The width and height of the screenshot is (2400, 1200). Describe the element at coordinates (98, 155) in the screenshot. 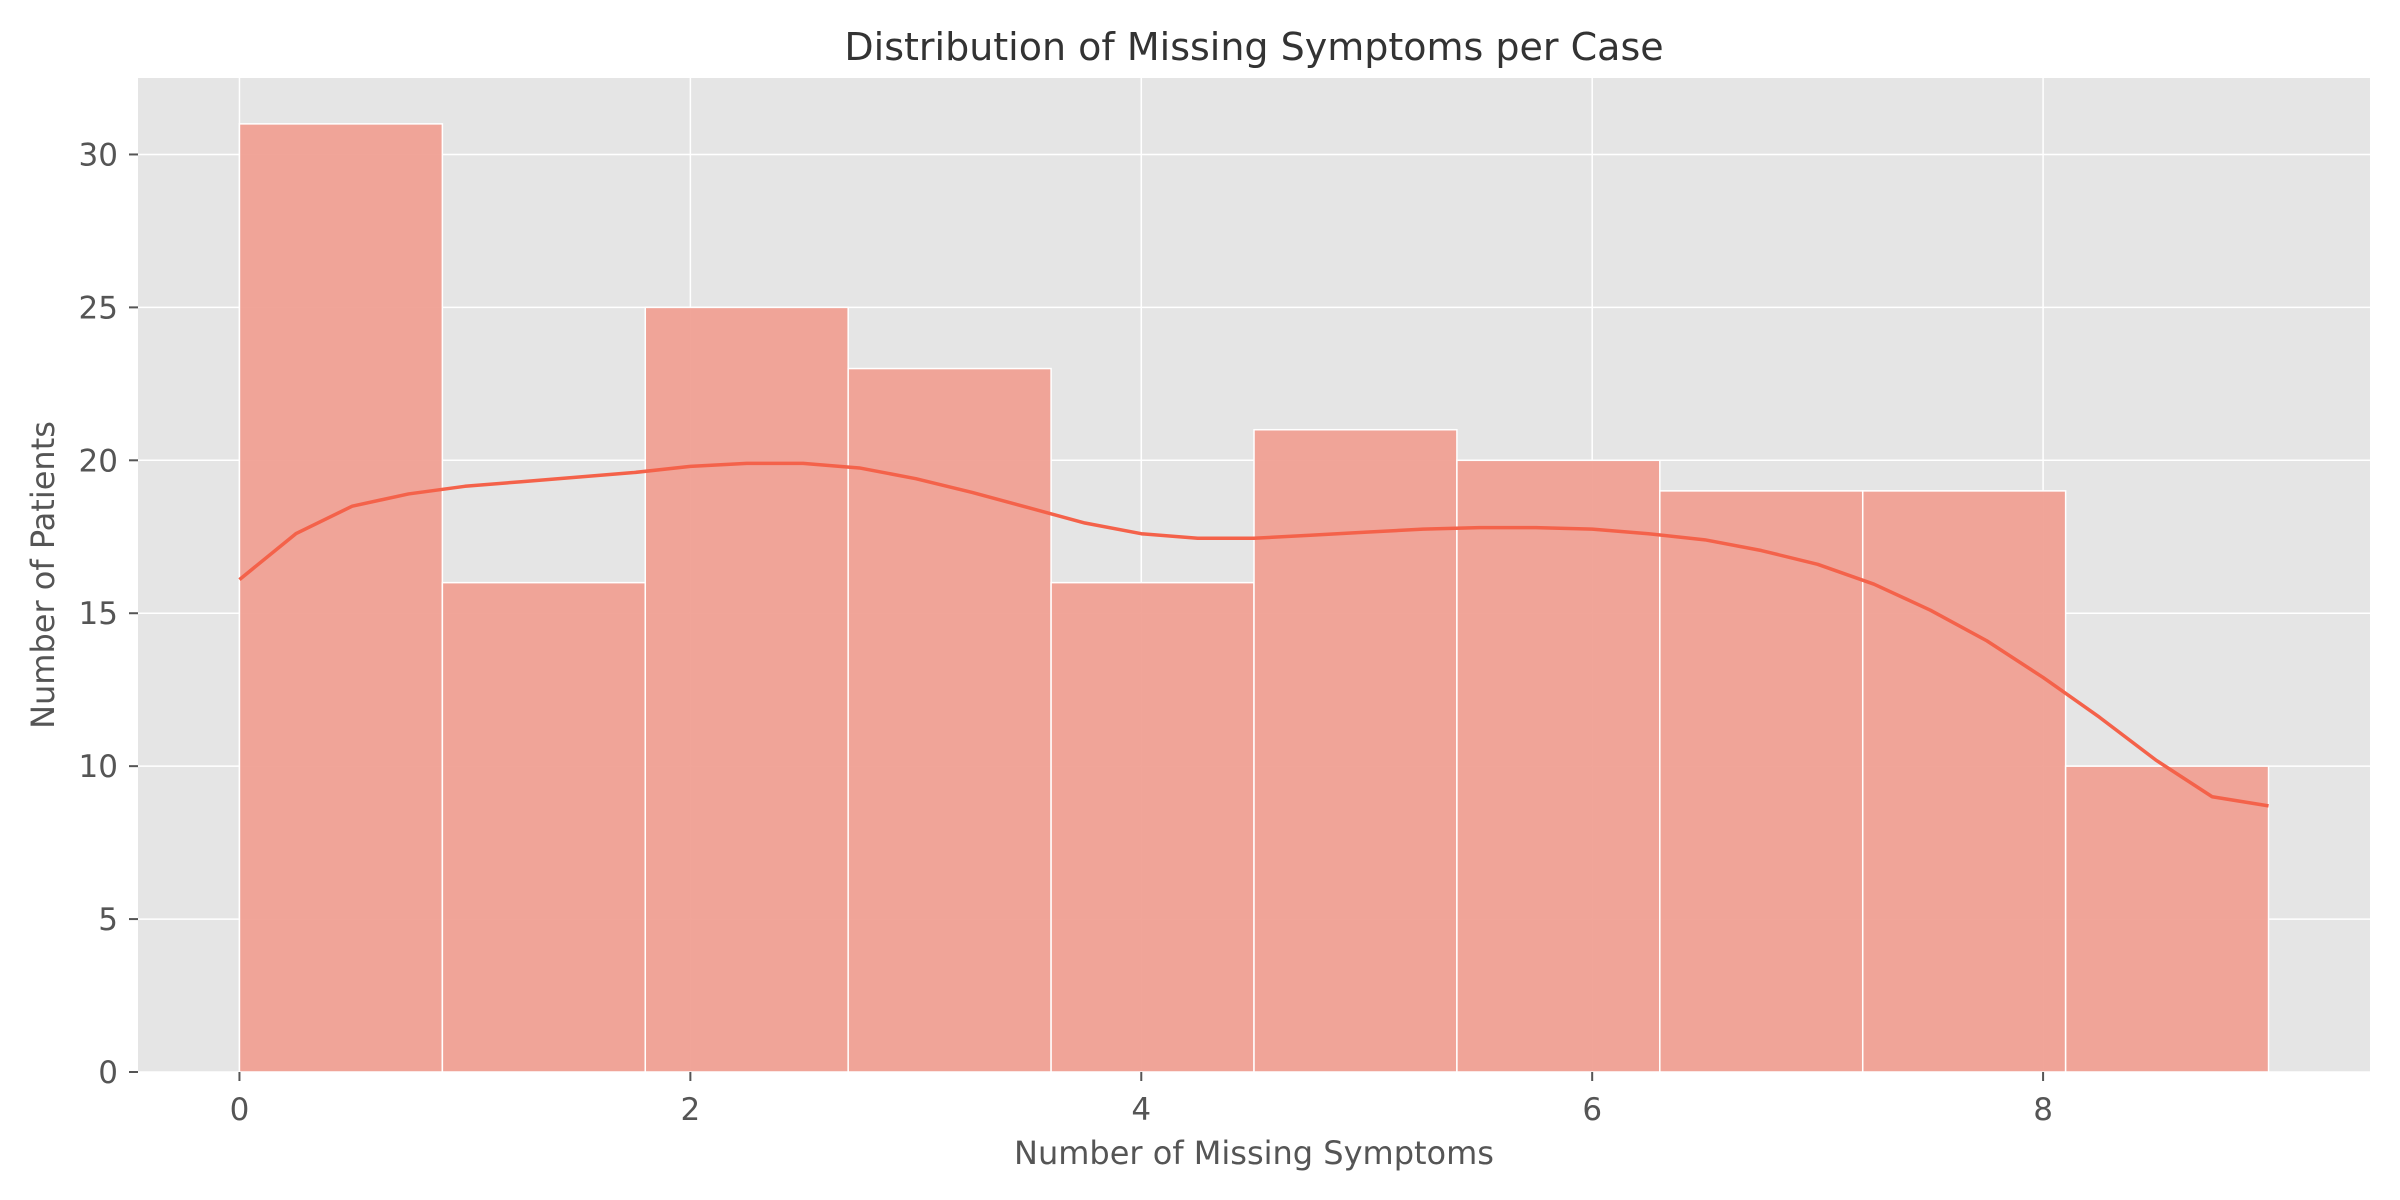

I see `y-tick-label: 30` at that location.